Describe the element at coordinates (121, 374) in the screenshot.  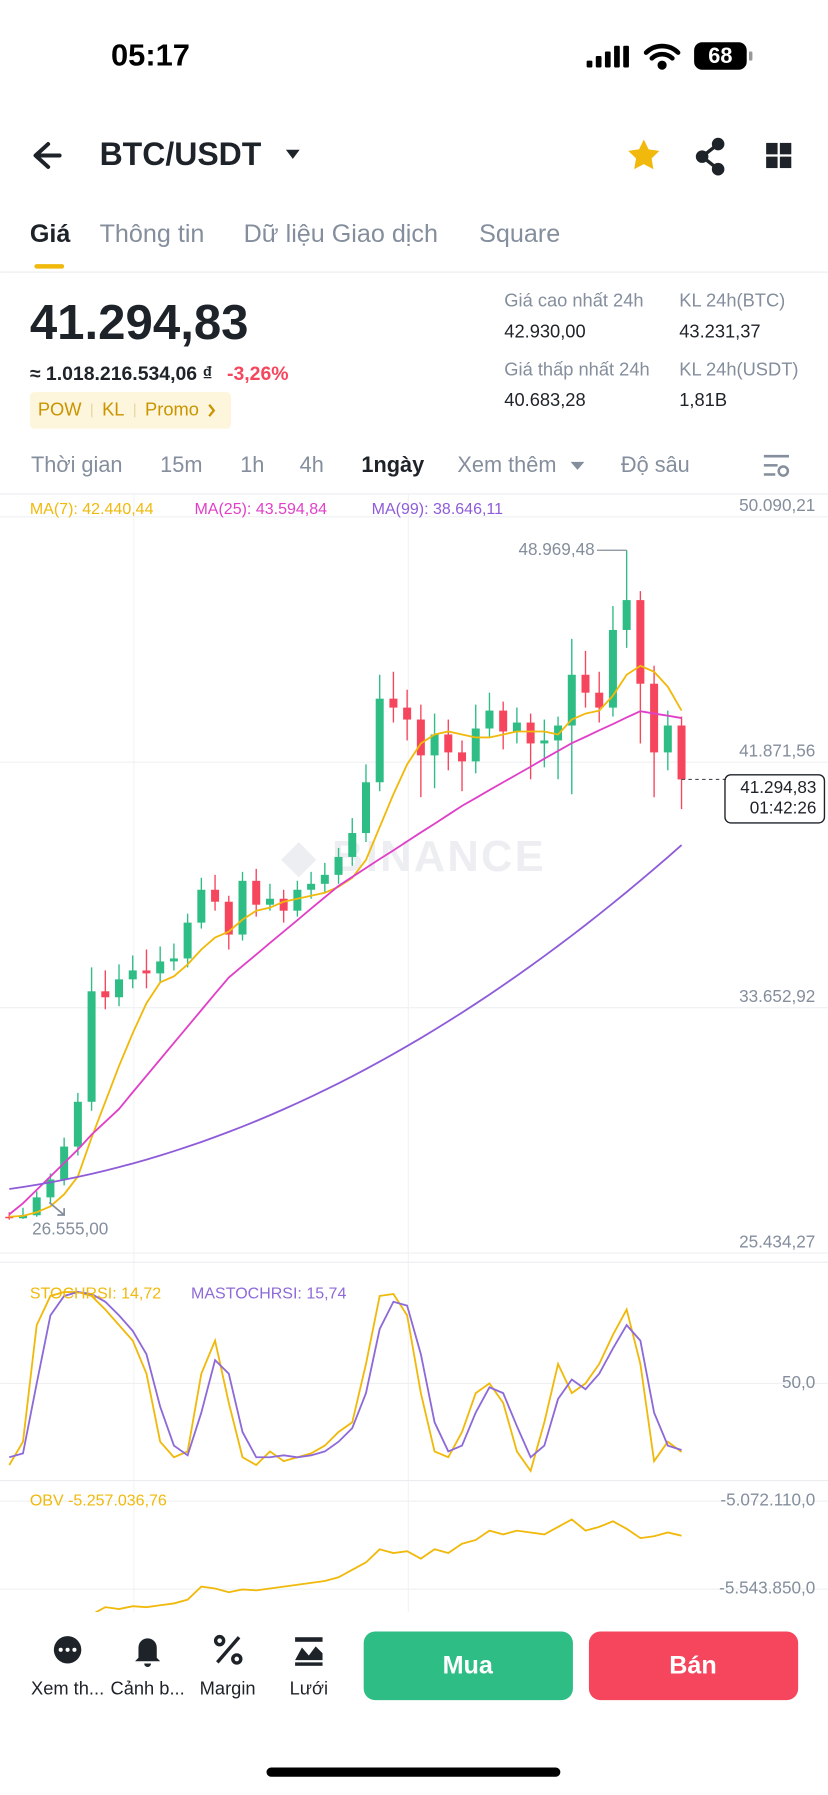
I see `fiat-price: ≈ 1.018.216.534,06 ₫` at that location.